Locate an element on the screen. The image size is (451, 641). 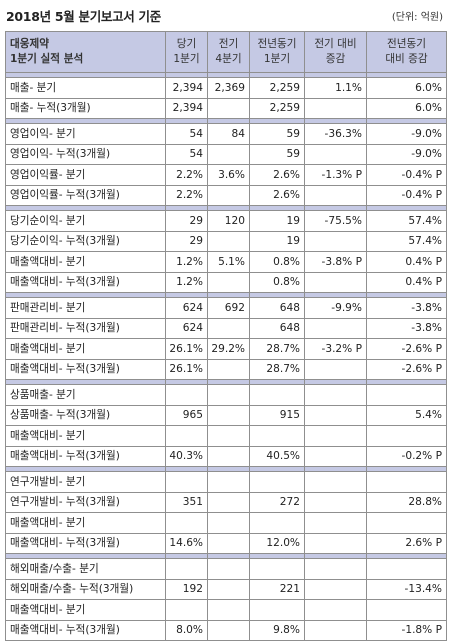
cell-current-quarter: 2,394 is located at coordinates (186, 108).